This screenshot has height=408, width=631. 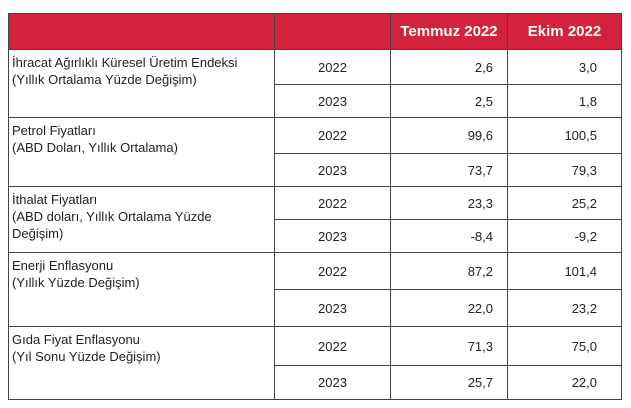 I want to click on table-row: 2023 -8,4 -9,2, so click(x=315, y=236).